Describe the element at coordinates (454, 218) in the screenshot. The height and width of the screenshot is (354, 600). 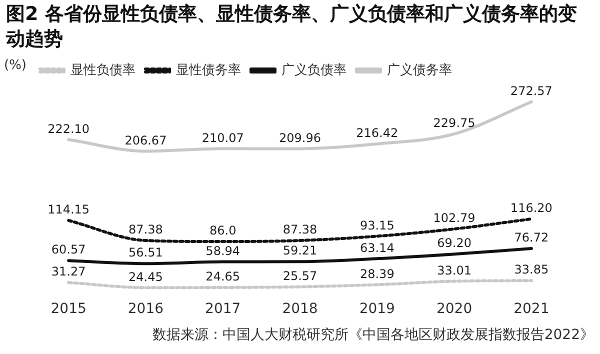
I see `data-label: 102.79` at that location.